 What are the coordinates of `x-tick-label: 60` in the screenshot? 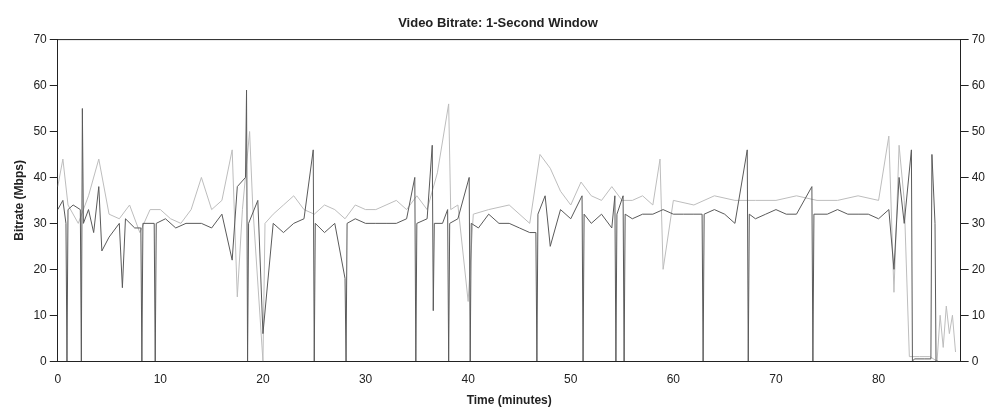 It's located at (673, 378).